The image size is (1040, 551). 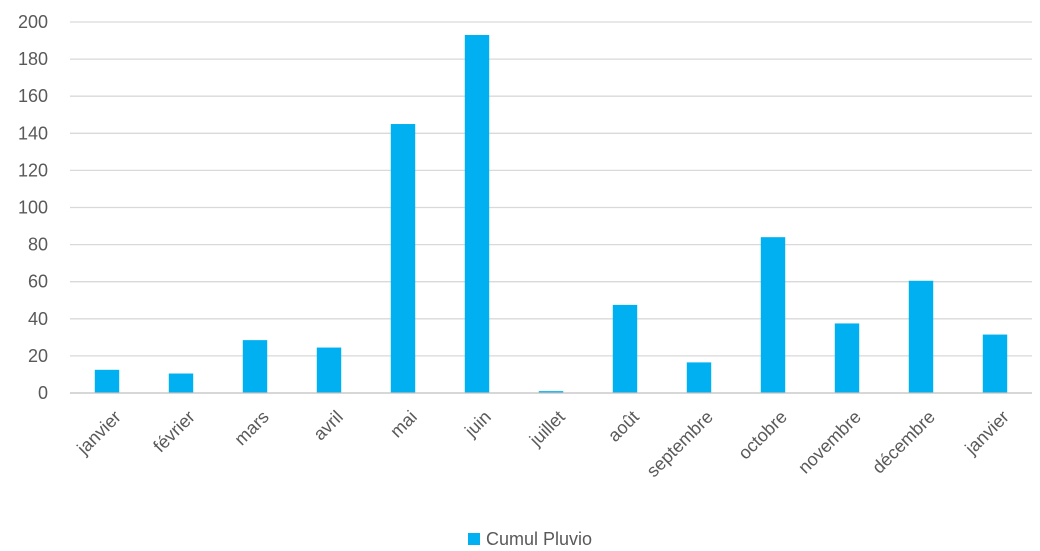 What do you see at coordinates (38, 356) in the screenshot?
I see `y-tick-label: 20` at bounding box center [38, 356].